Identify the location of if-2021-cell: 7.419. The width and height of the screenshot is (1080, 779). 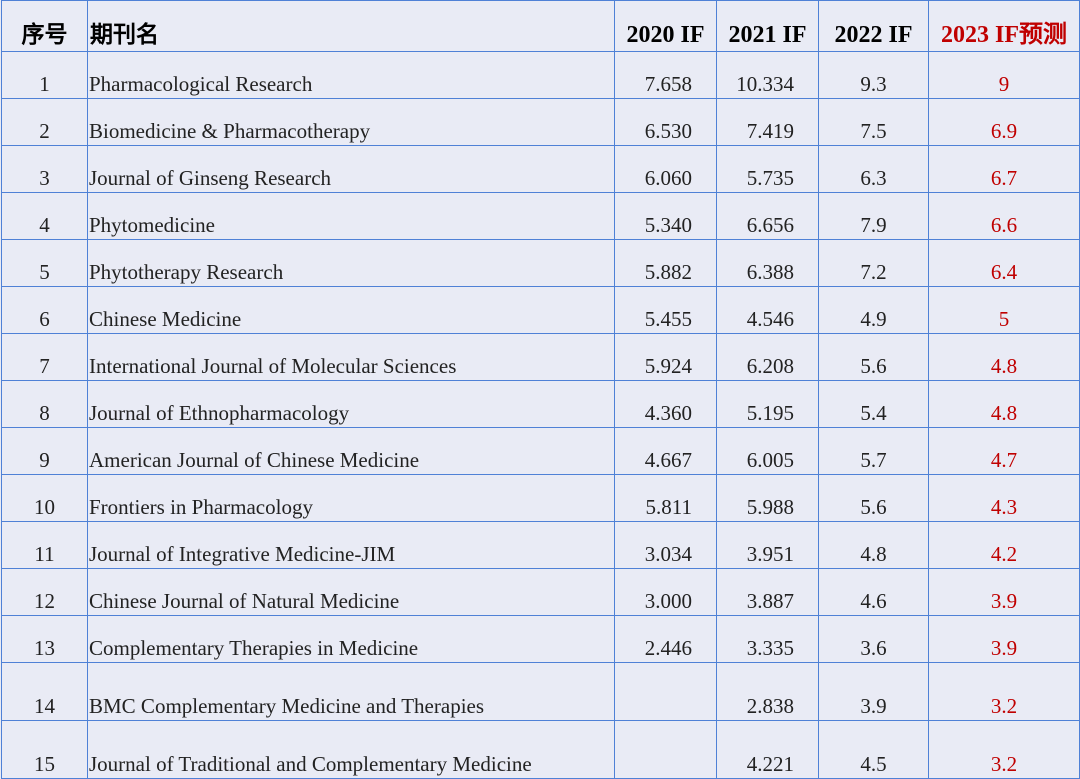
(767, 122).